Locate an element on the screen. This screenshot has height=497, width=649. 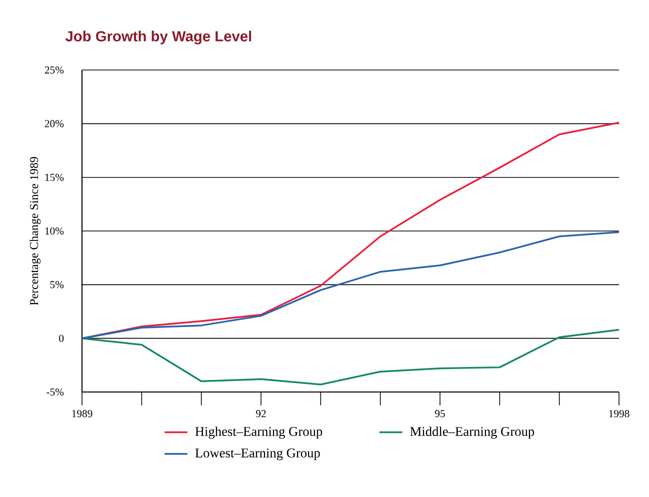
y-tick-label: -5% is located at coordinates (55, 392).